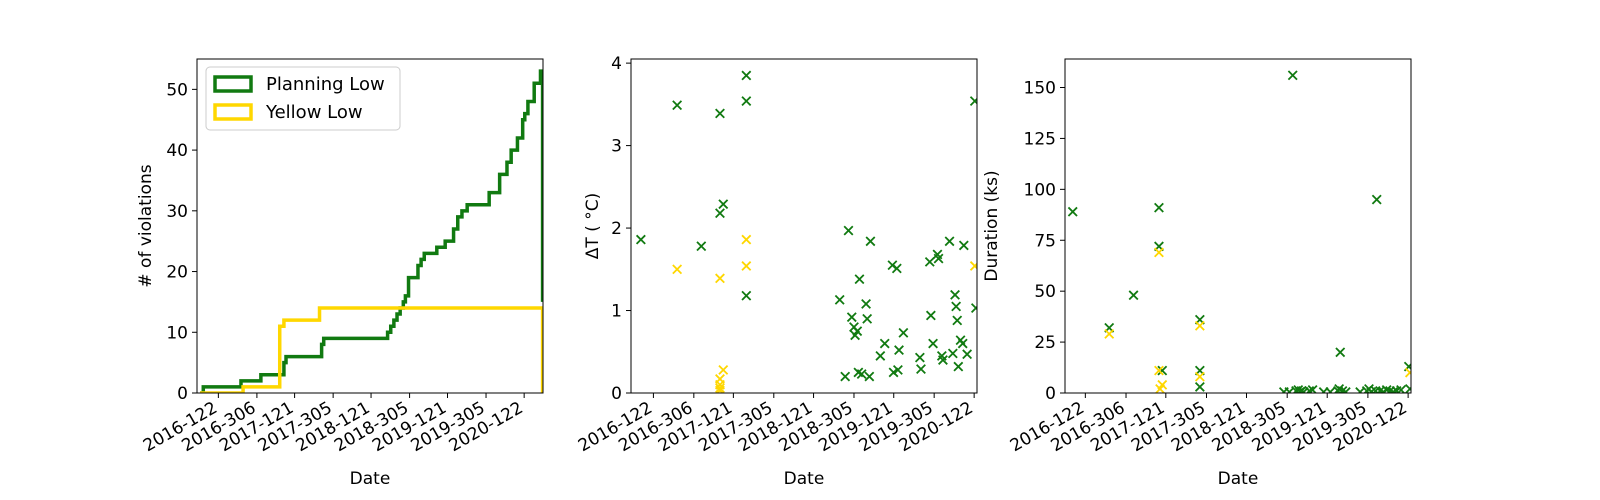  Describe the element at coordinates (177, 151) in the screenshot. I see `y-tick-label: 40` at that location.